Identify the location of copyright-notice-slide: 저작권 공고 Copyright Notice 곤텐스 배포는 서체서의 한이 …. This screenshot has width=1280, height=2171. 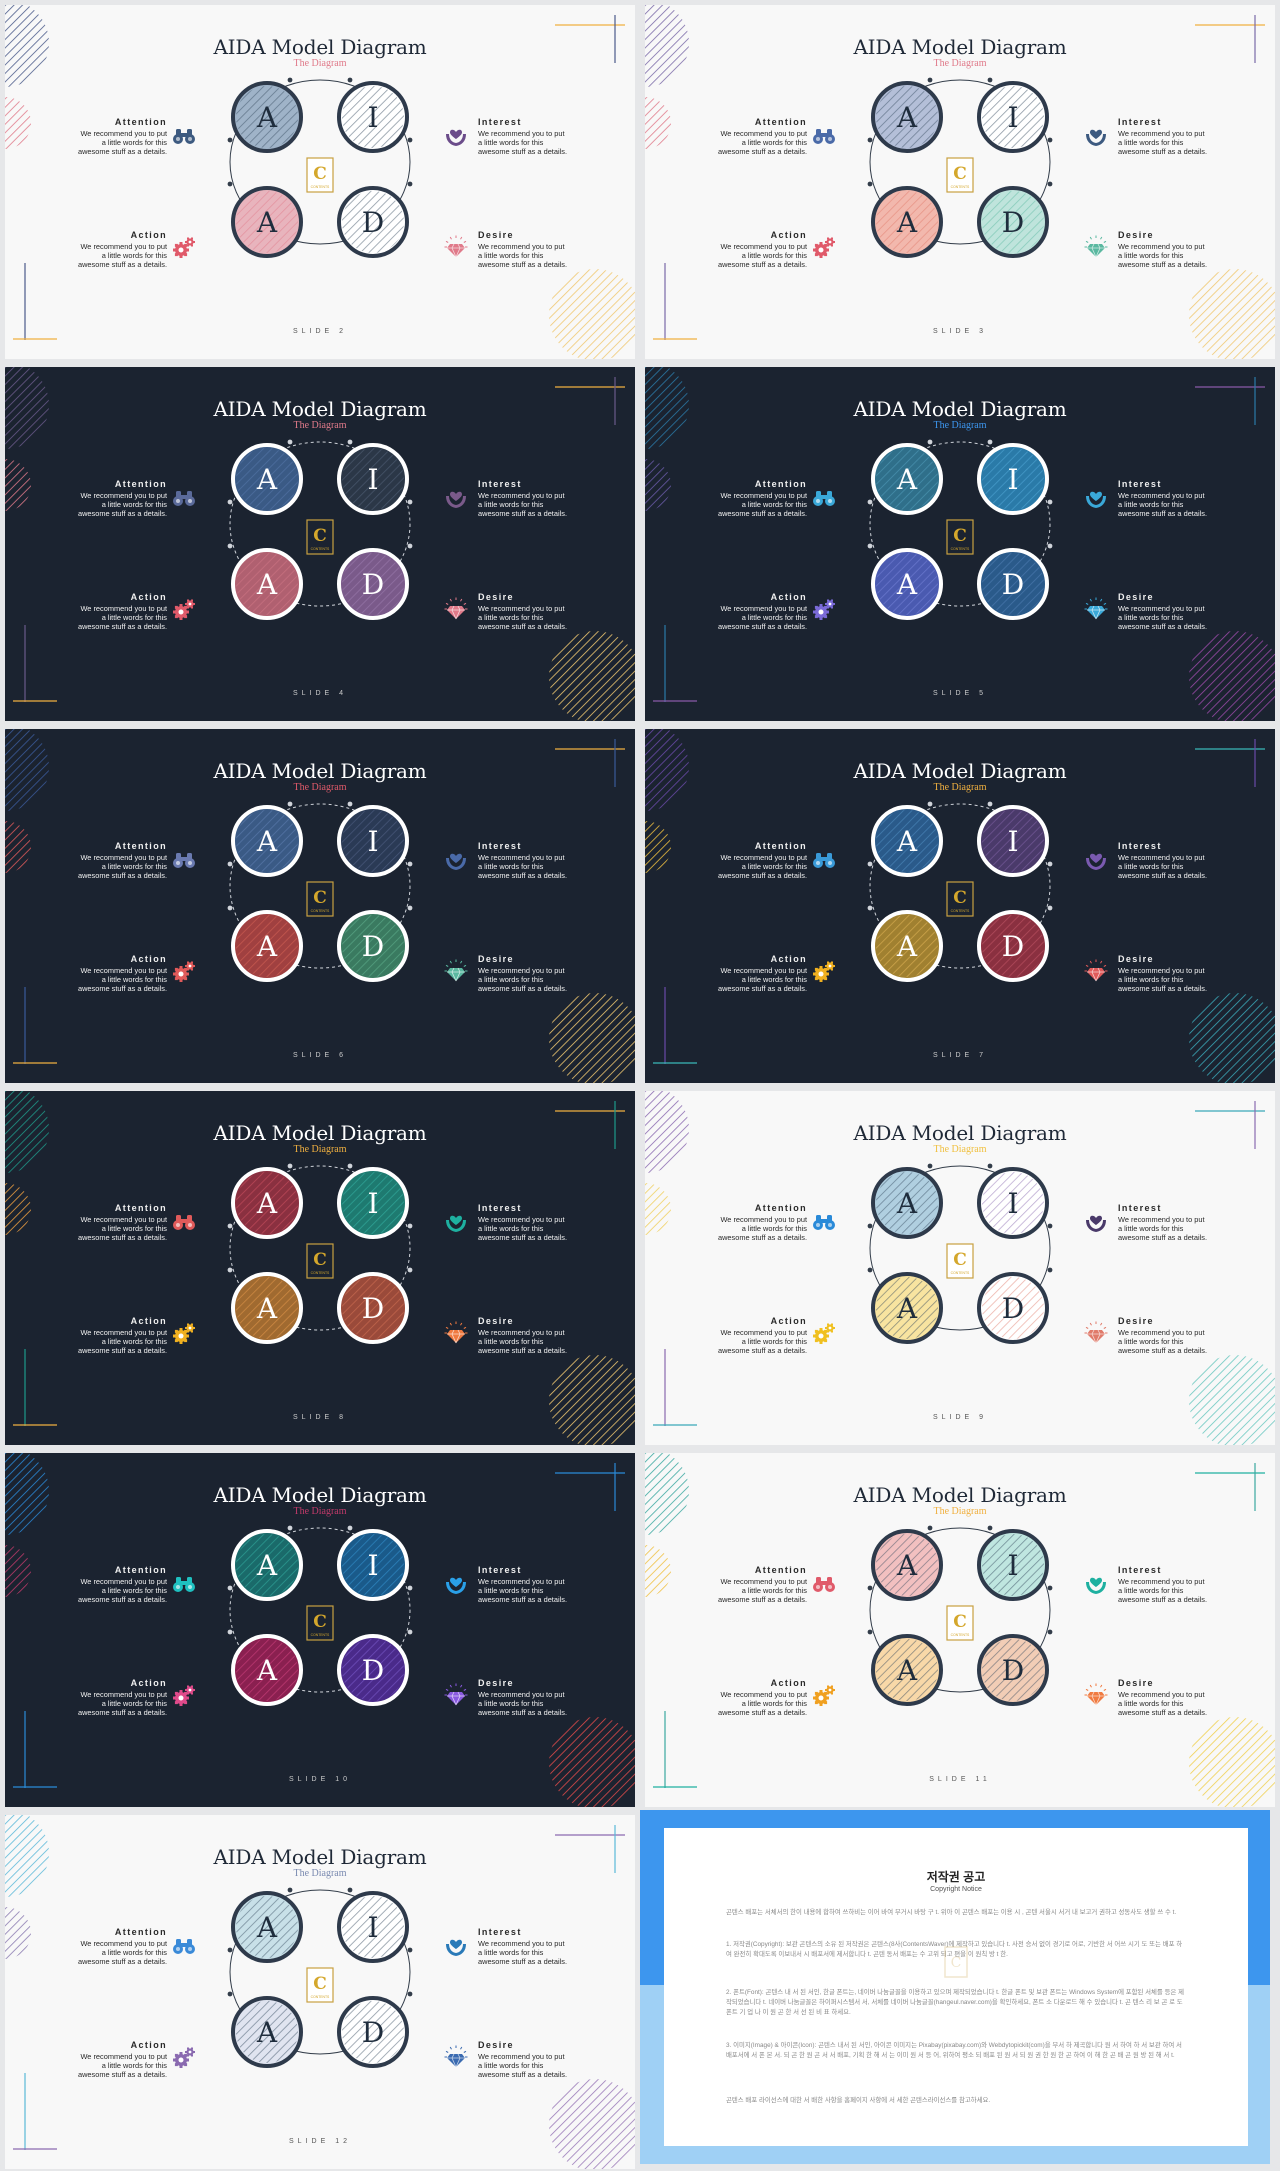
(955, 1987).